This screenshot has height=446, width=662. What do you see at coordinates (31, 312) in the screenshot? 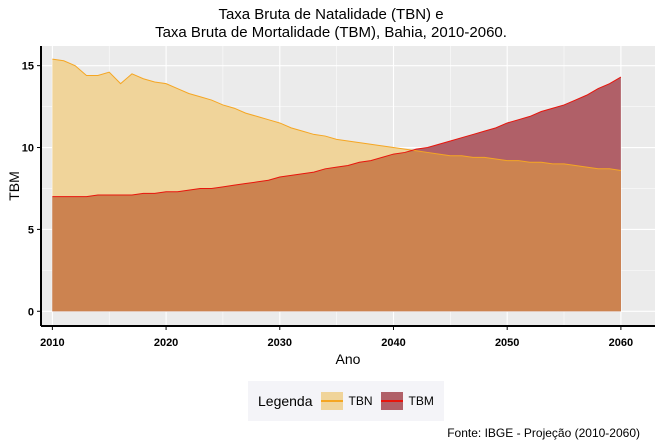
I see `y-tick-label: 0` at bounding box center [31, 312].